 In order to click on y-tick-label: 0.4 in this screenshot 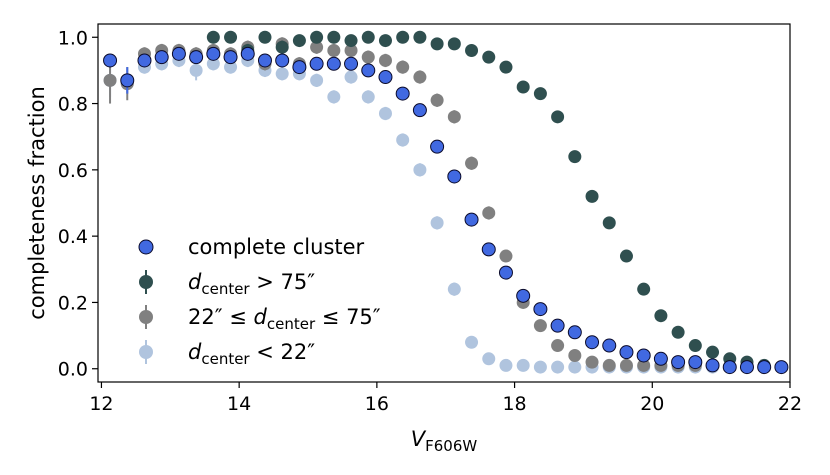, I will do `click(73, 237)`.